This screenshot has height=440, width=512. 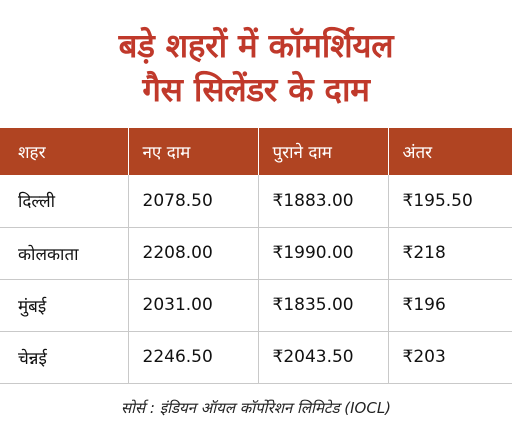 What do you see at coordinates (449, 253) in the screenshot?
I see `cell-difference: ₹218` at bounding box center [449, 253].